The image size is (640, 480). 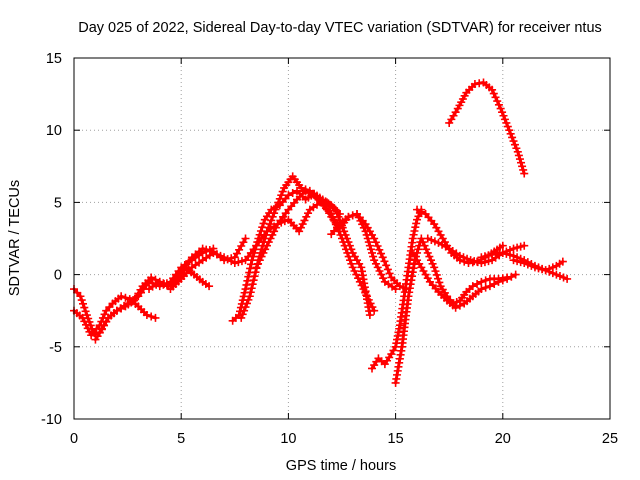 I want to click on y-tick-label: 5, so click(x=58, y=203).